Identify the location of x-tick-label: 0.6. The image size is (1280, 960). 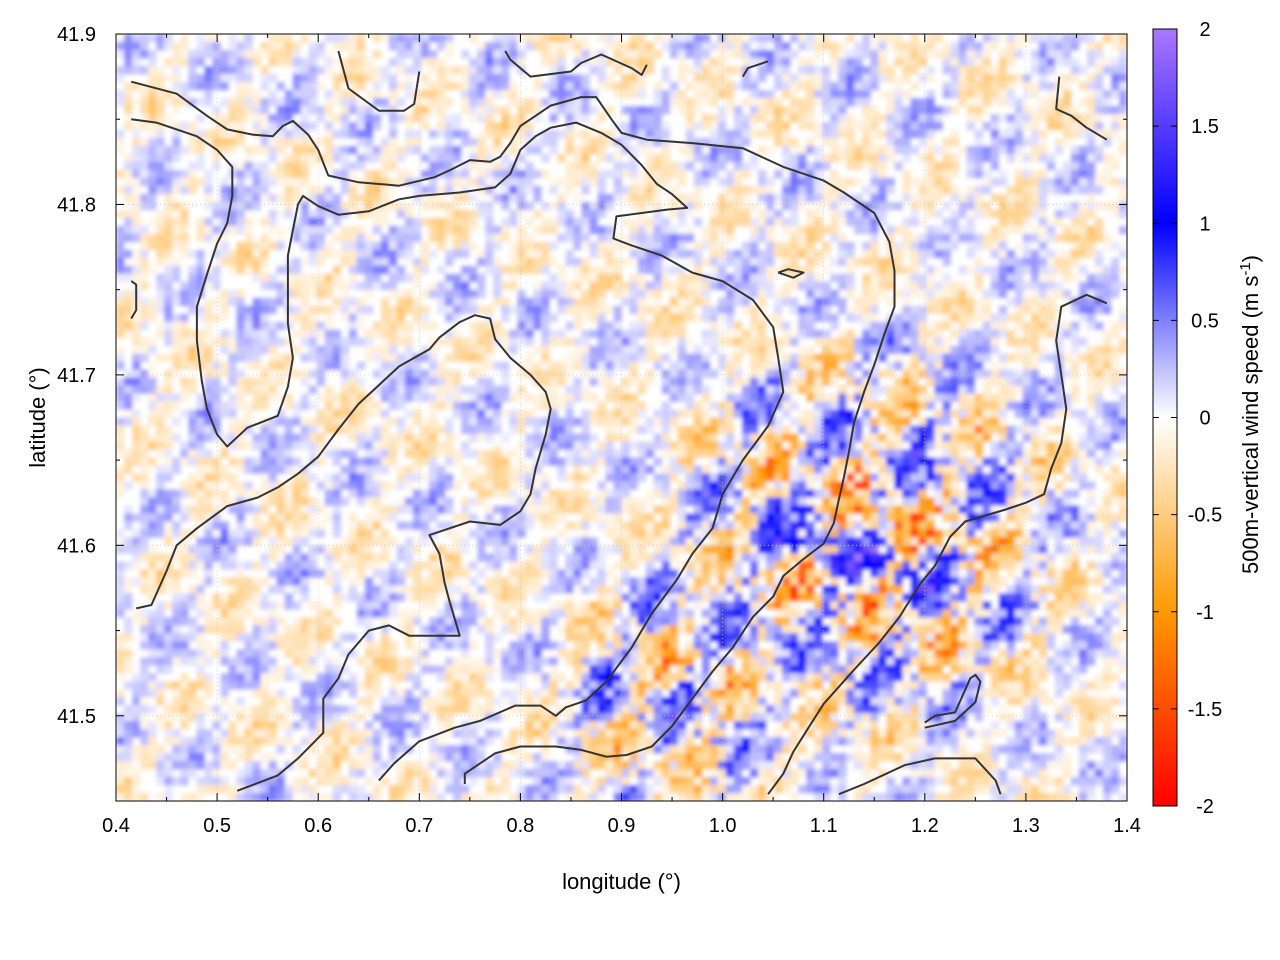
(318, 826).